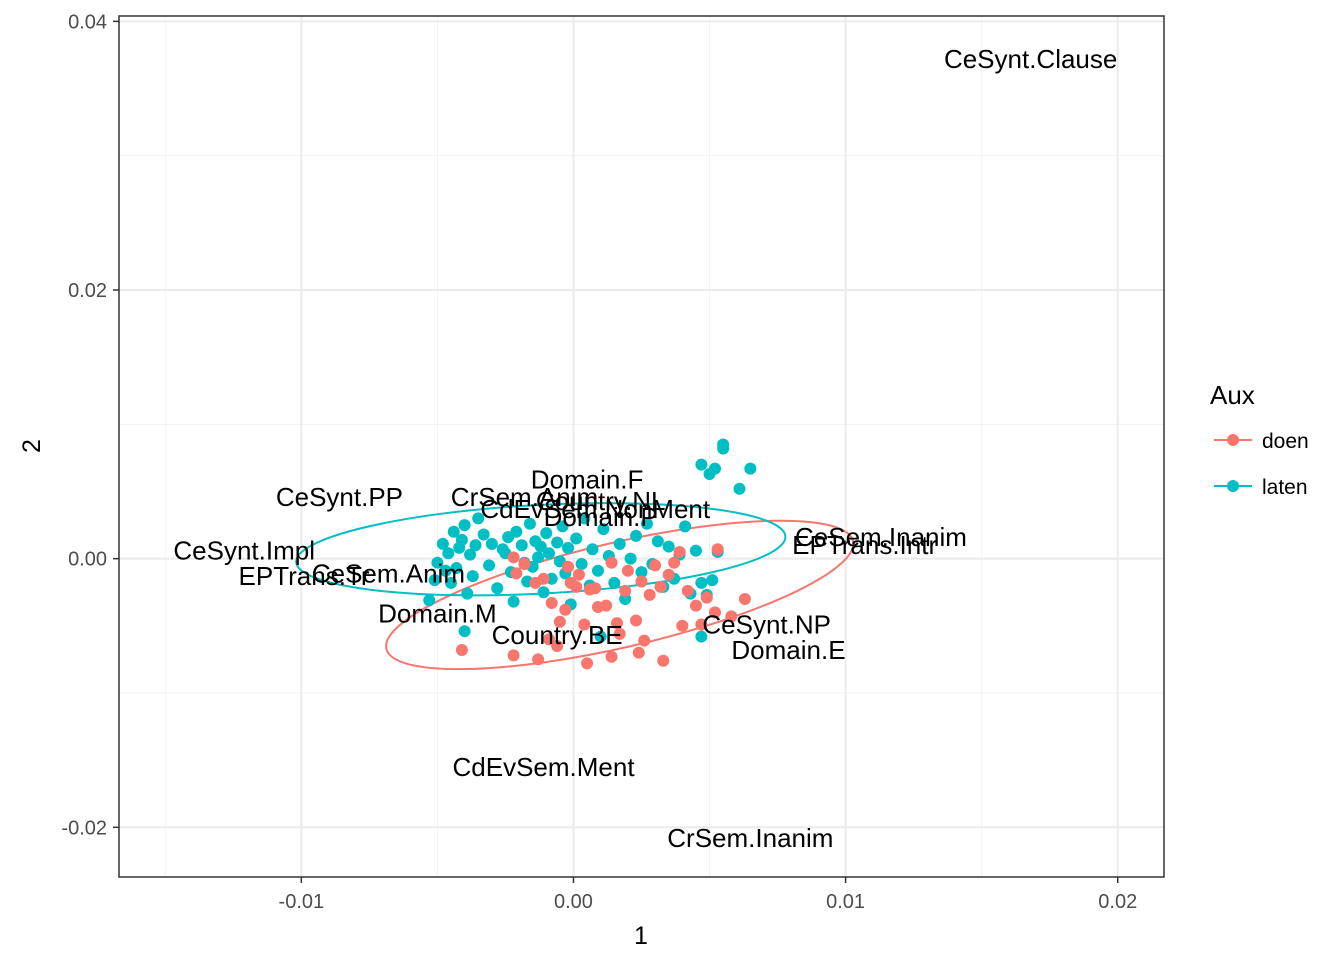 This screenshot has height=960, width=1344. What do you see at coordinates (557, 635) in the screenshot?
I see `variable-label: Country.BE` at bounding box center [557, 635].